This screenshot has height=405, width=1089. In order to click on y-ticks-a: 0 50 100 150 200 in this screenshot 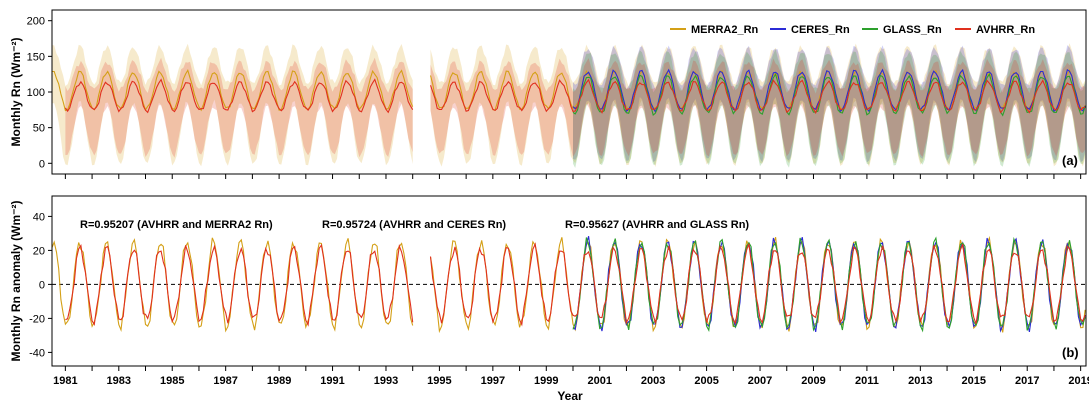, I will do `click(39, 93)`.